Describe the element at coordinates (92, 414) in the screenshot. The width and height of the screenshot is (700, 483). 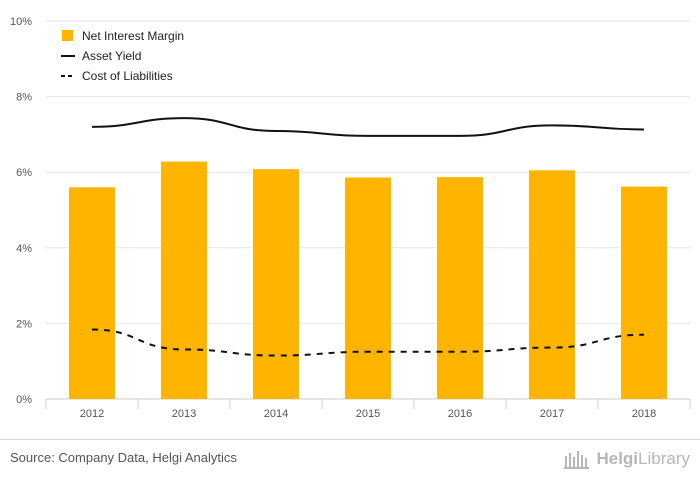
I see `x-tick-label: 2012` at that location.